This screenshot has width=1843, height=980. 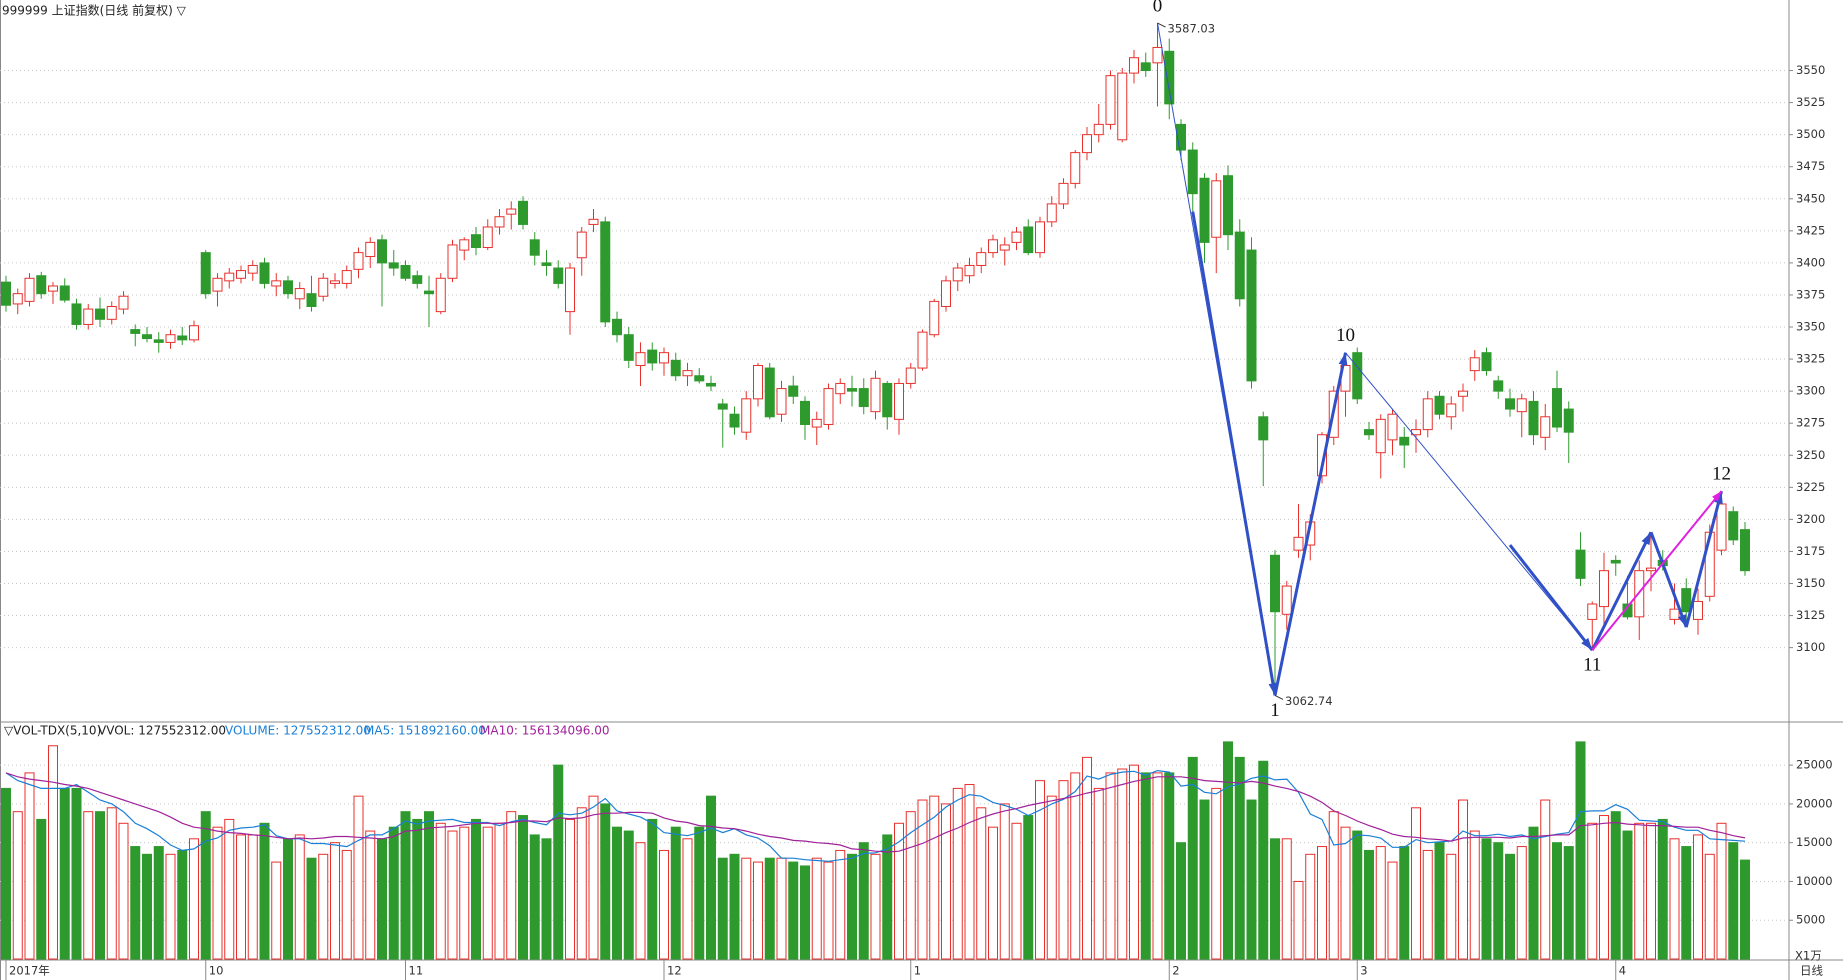 I want to click on y-tick-label: 3100, so click(x=1810, y=647).